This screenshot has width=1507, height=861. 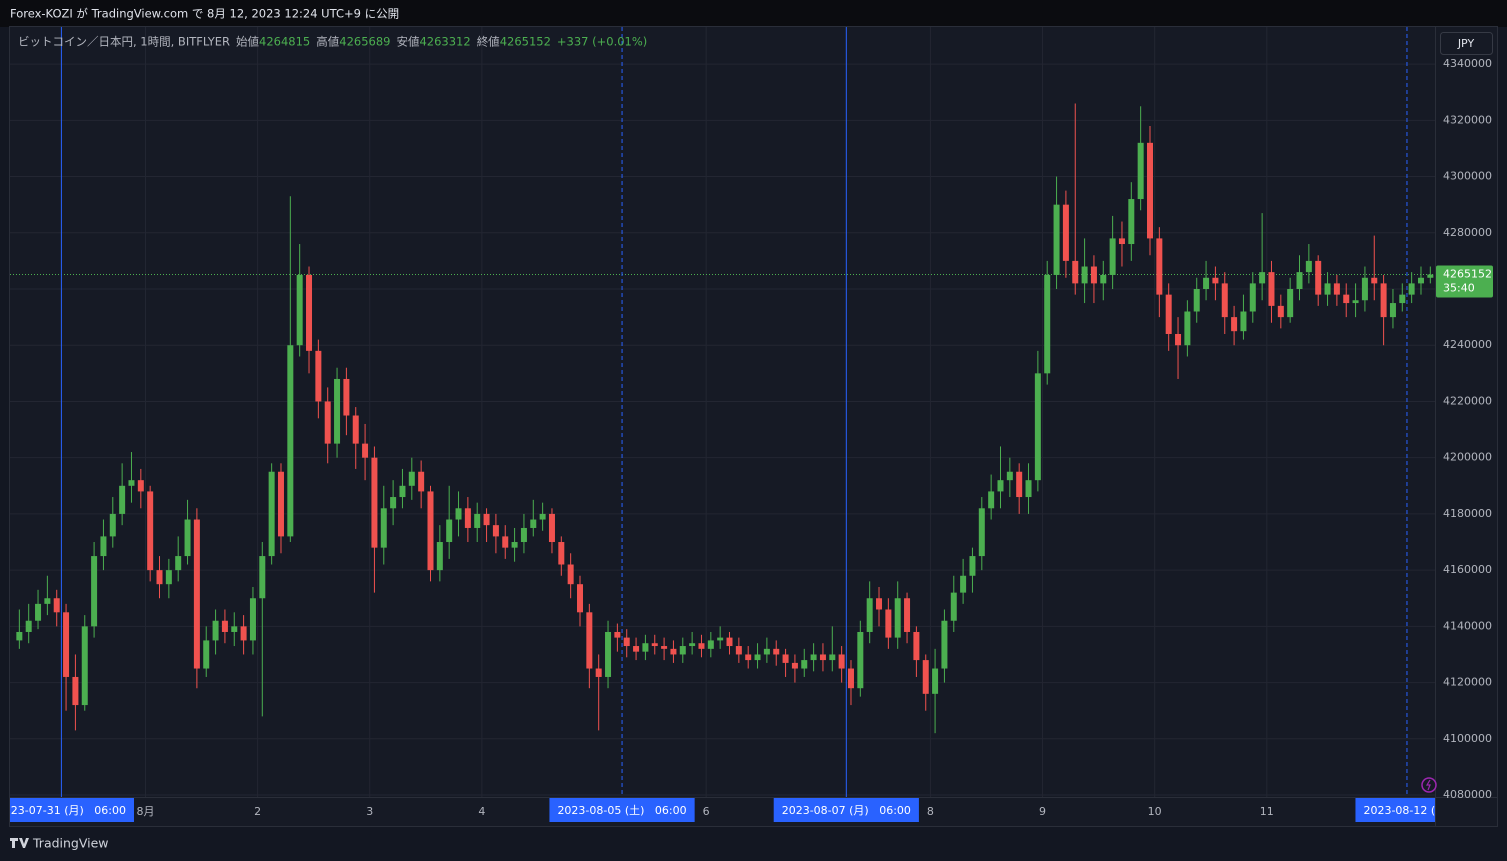 I want to click on legend-value: 4263312, so click(x=444, y=42).